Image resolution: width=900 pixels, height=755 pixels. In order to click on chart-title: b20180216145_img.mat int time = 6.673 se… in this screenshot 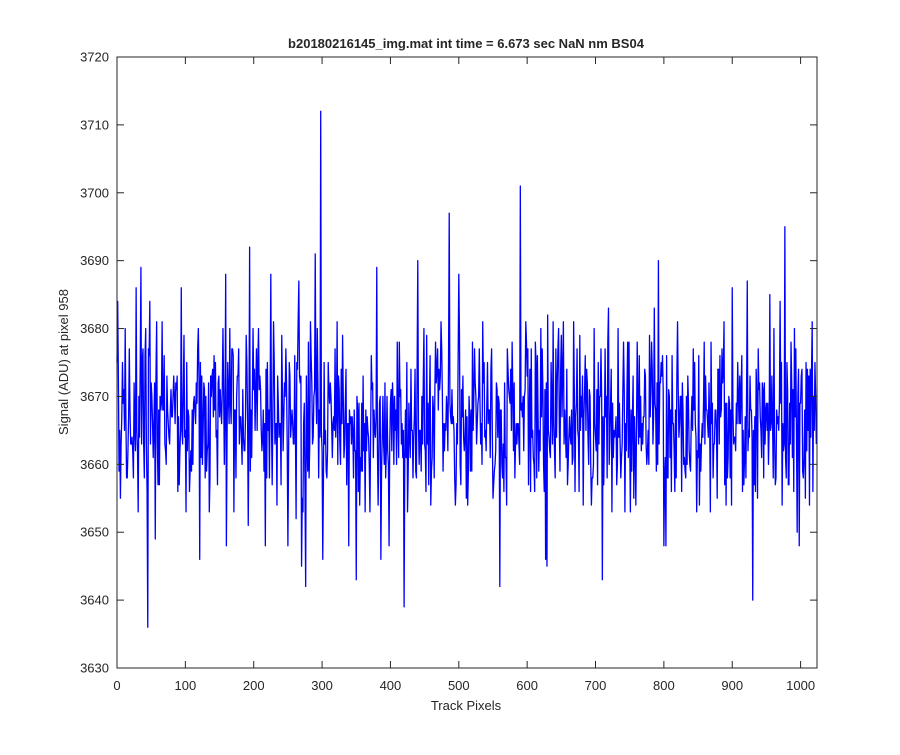, I will do `click(466, 43)`.